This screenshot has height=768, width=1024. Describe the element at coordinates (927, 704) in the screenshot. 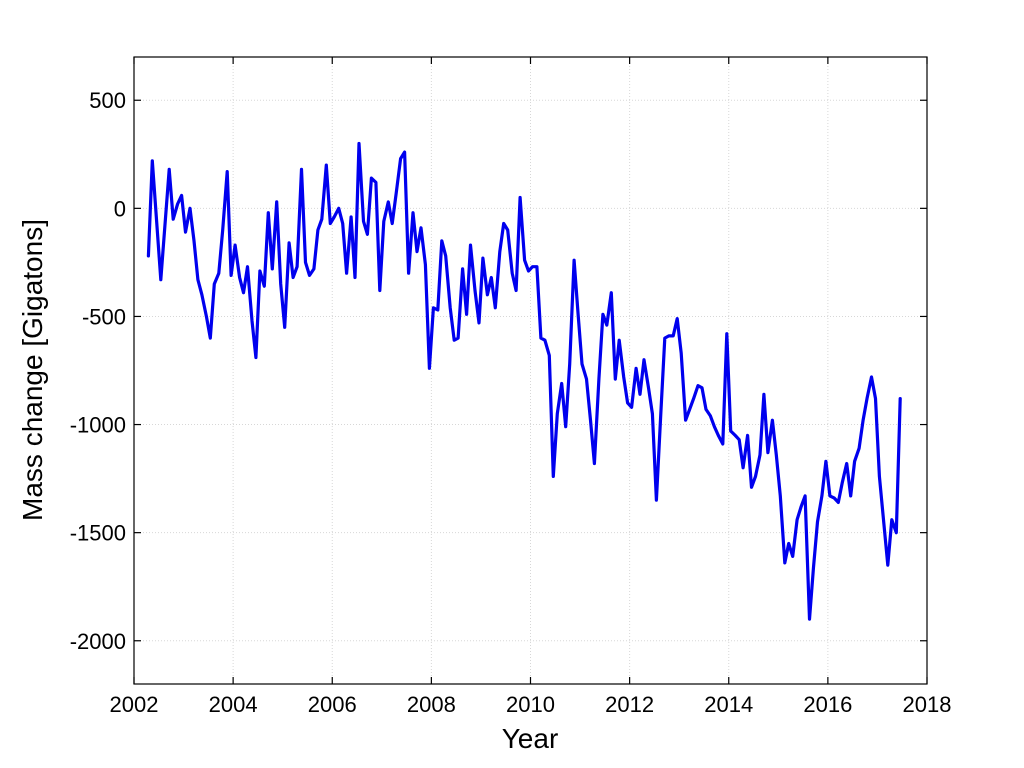

I see `x-tick-label: 2018` at that location.